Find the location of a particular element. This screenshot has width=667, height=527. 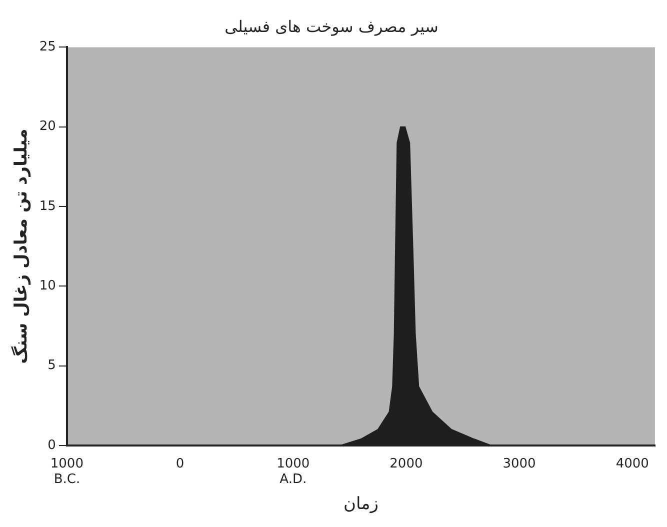

chart-title: سیر مصرف سوخت های فسیلی is located at coordinates (331, 26).